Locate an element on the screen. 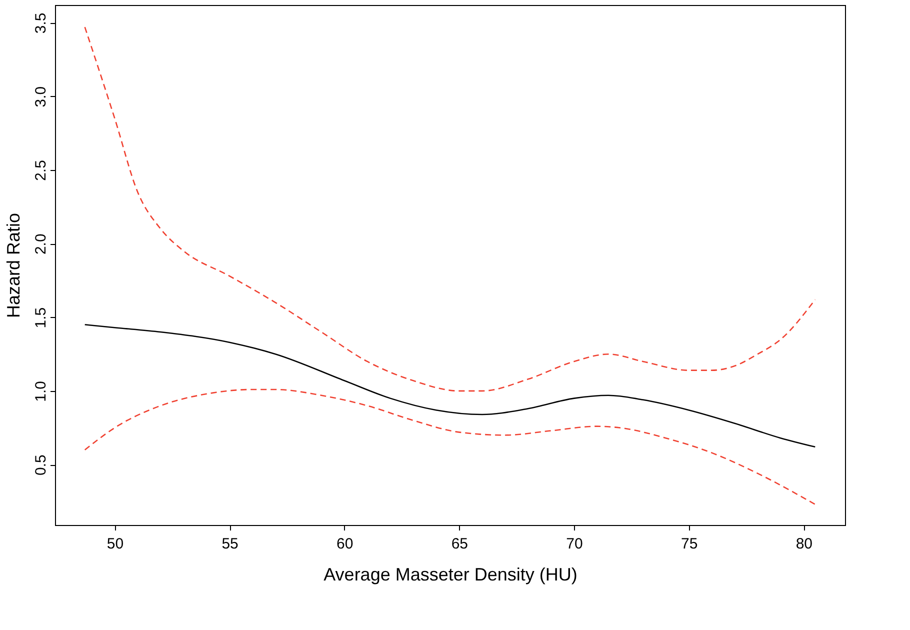 Image resolution: width=910 pixels, height=630 pixels. y-axis-title: Hazard Ratio is located at coordinates (14, 265).